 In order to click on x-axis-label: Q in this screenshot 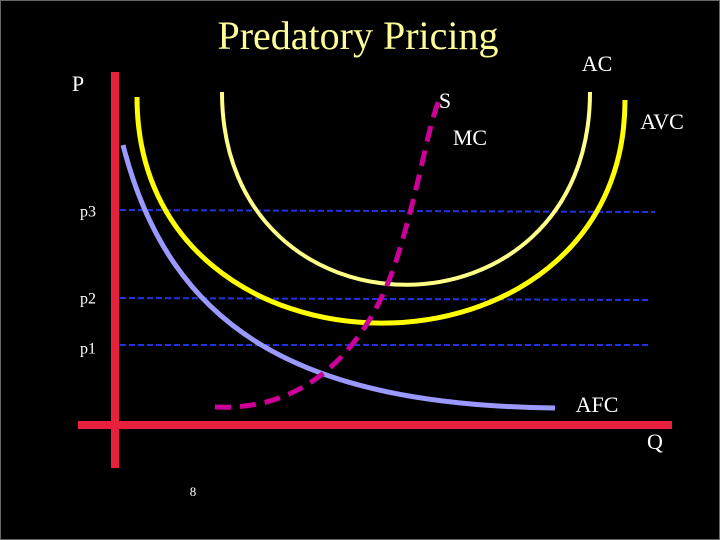, I will do `click(655, 441)`.